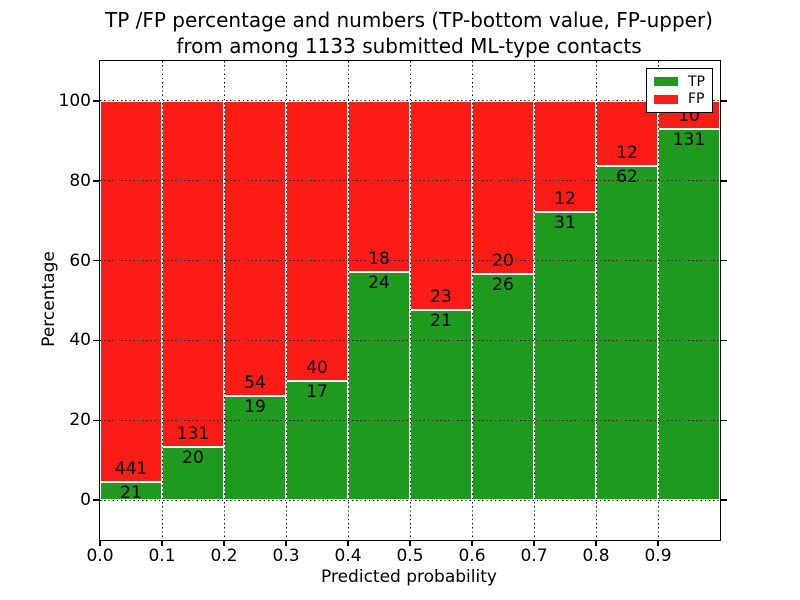  What do you see at coordinates (472, 556) in the screenshot?
I see `x-tick-label: 0.6` at bounding box center [472, 556].